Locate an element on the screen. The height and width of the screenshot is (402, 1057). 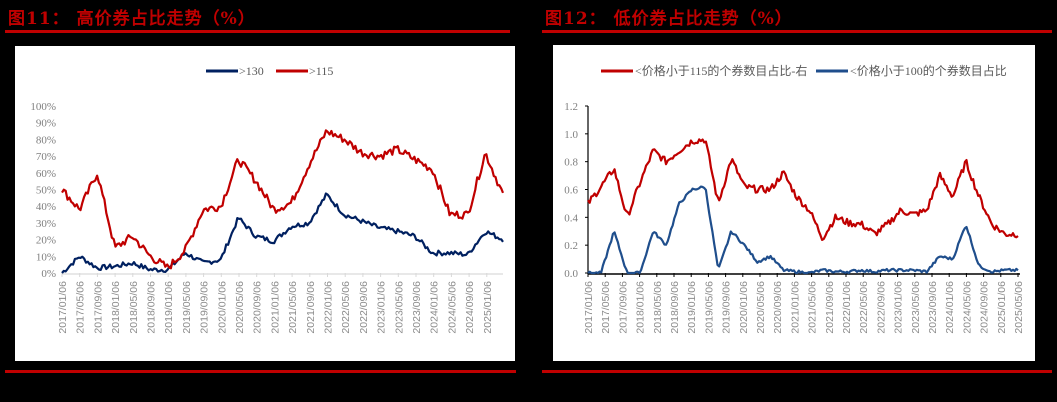
y-tick-label: 1.2 is located at coordinates (571, 107).